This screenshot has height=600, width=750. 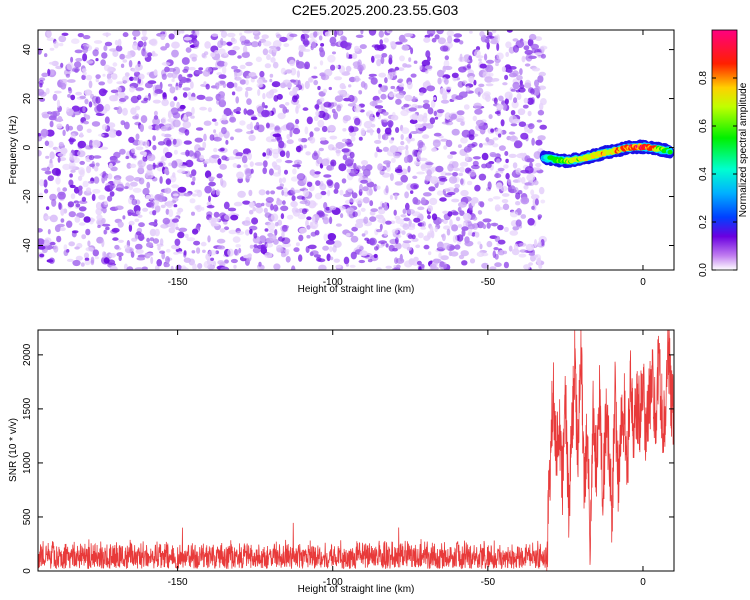 What do you see at coordinates (27, 462) in the screenshot?
I see `y-tick-label: 1000` at bounding box center [27, 462].